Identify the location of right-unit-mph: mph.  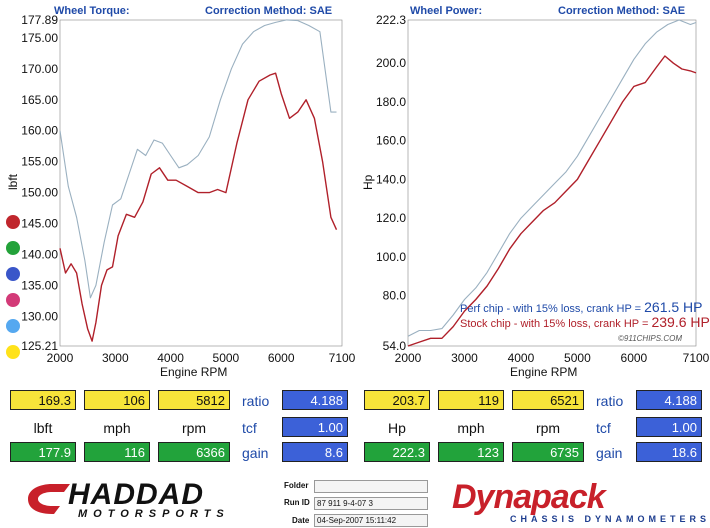
(471, 428).